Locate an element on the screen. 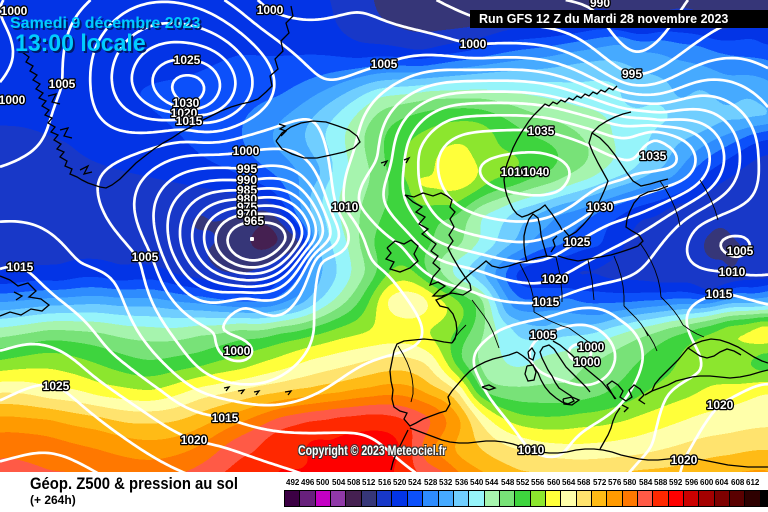 The image size is (768, 512). svg-text: 965 is located at coordinates (254, 221).